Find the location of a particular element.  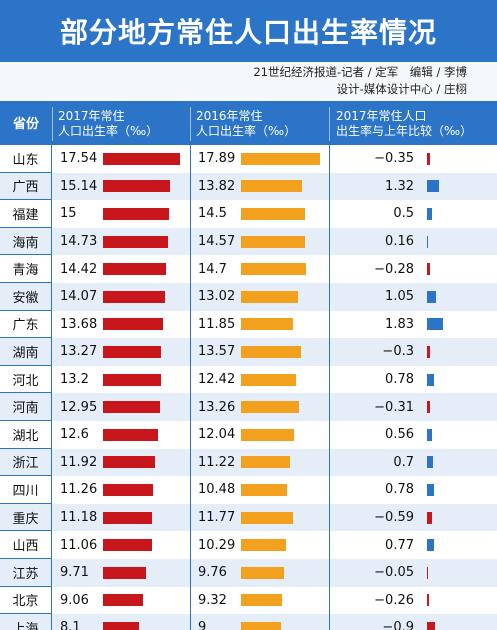

table-row: 湖北 12.6 12.04 0.56 is located at coordinates (248, 435).